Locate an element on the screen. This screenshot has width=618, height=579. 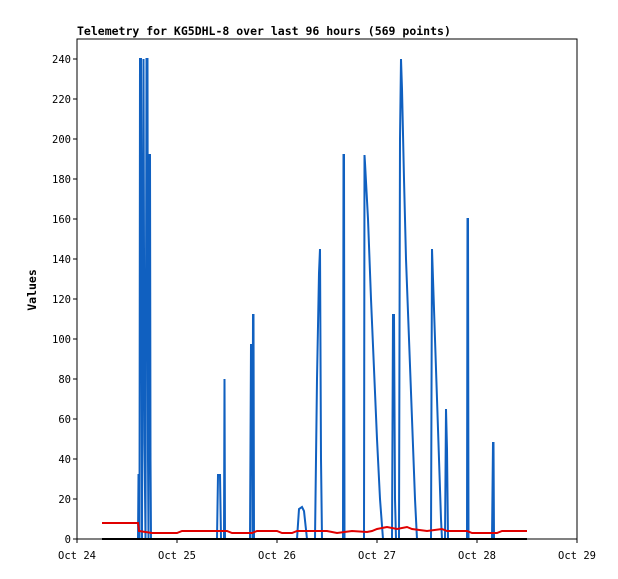
y-tick-label: 160 is located at coordinates (61, 220).